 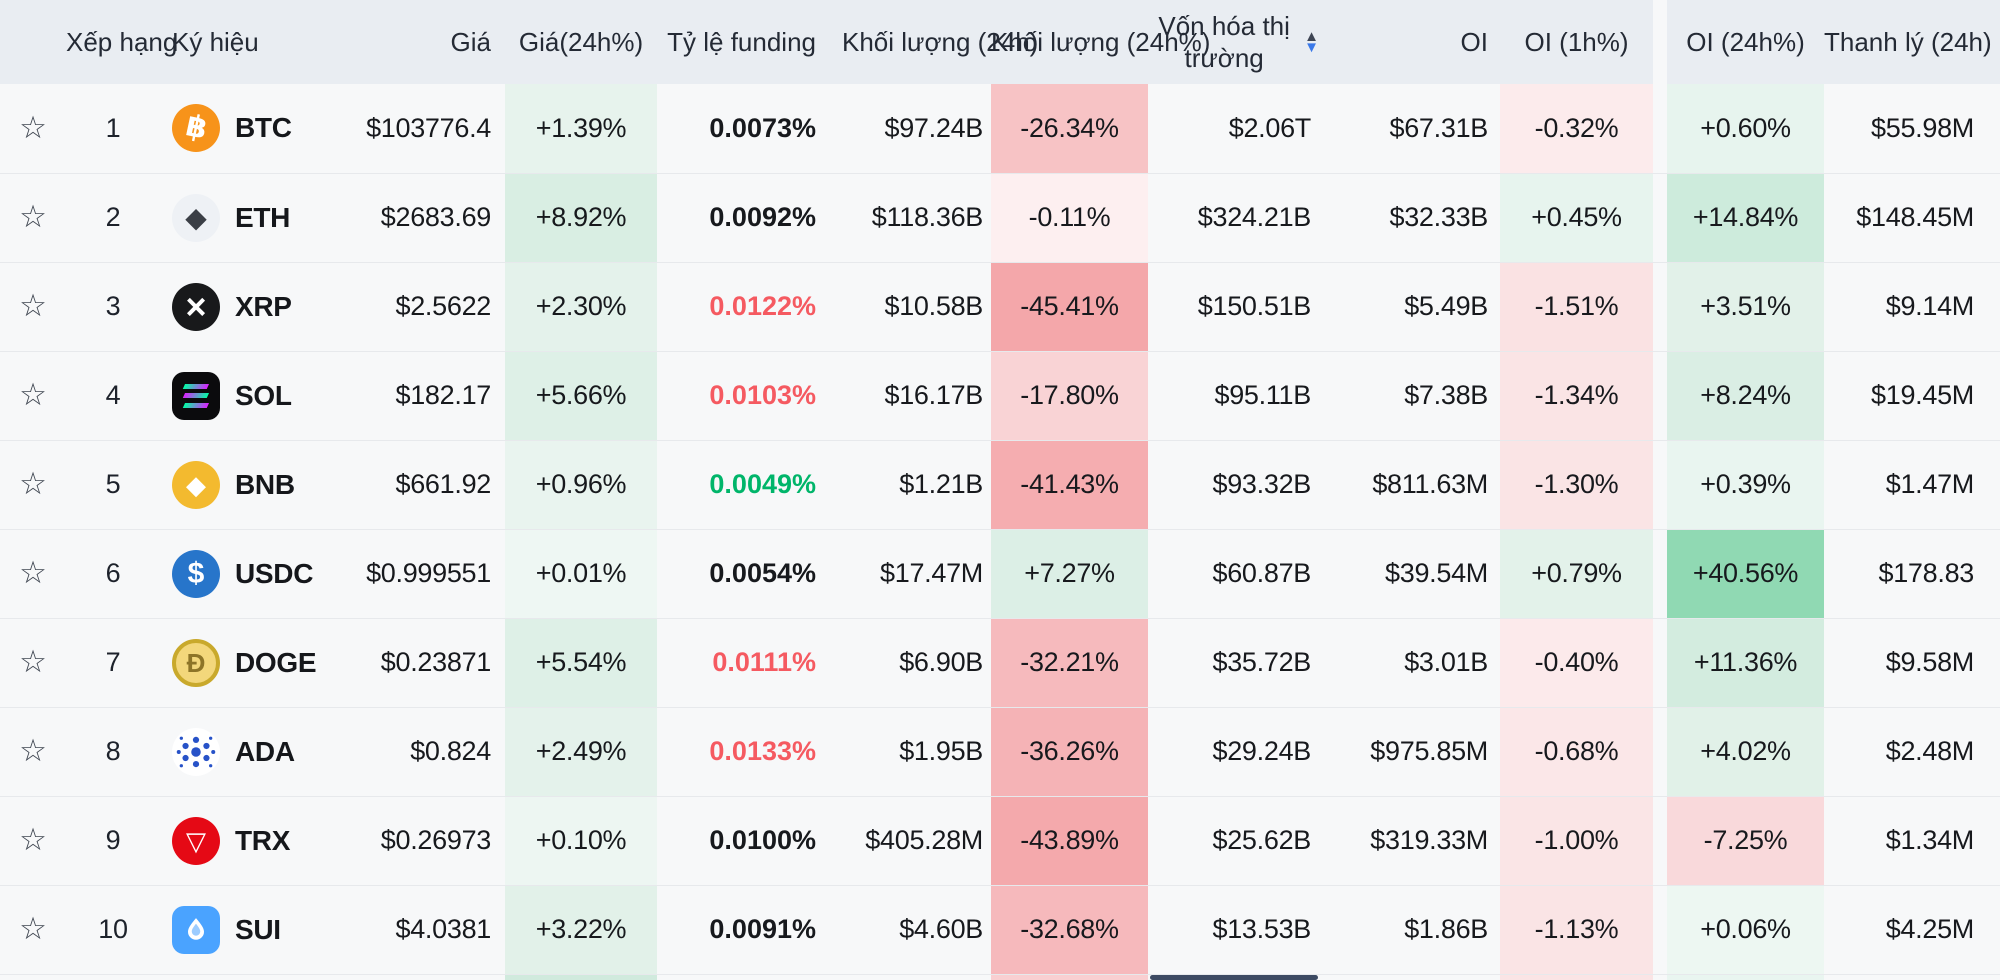 What do you see at coordinates (1311, 36) in the screenshot?
I see `sort-asc-icon: ▲` at bounding box center [1311, 36].